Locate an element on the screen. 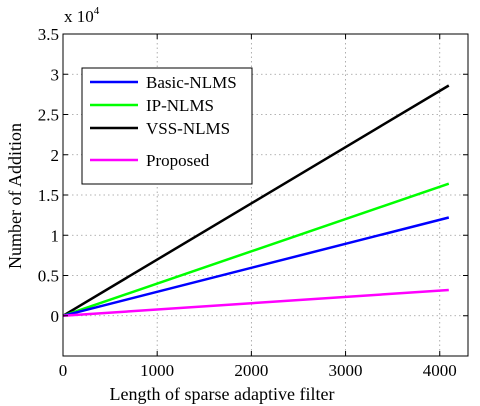  x-tick-label: 4000 is located at coordinates (440, 370).